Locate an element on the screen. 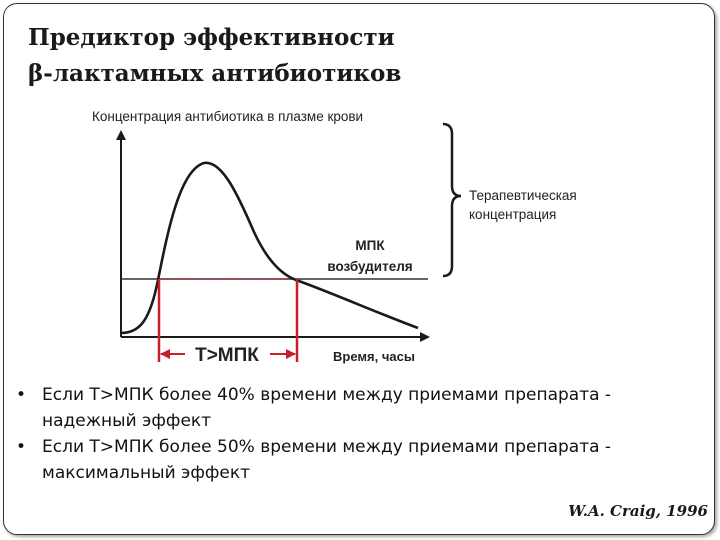 This screenshot has width=720, height=540. mic-label-line-2: возбудителя is located at coordinates (369, 266).